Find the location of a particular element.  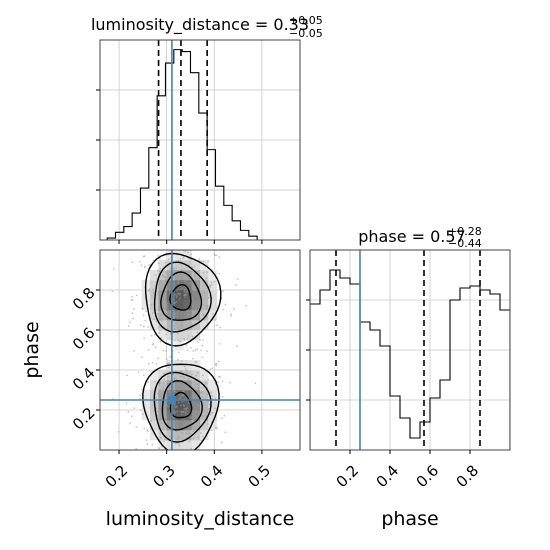

h0-title: luminosity_distance = 0.33 is located at coordinates (200, 25).